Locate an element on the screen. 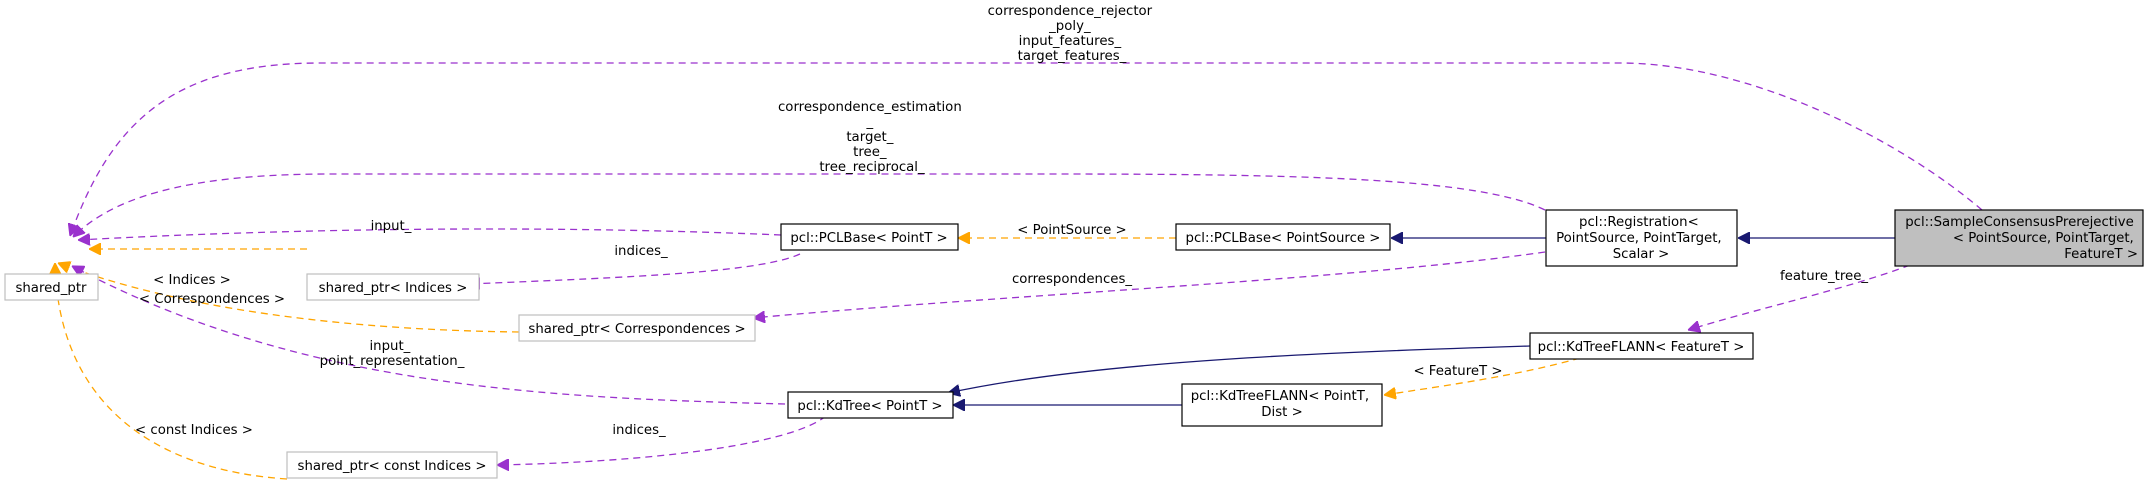 The height and width of the screenshot is (485, 2147). node-kdtreeflann-pointt-dist: pcl::KdTreeFLANN< PointT, Dist > is located at coordinates (1282, 405).